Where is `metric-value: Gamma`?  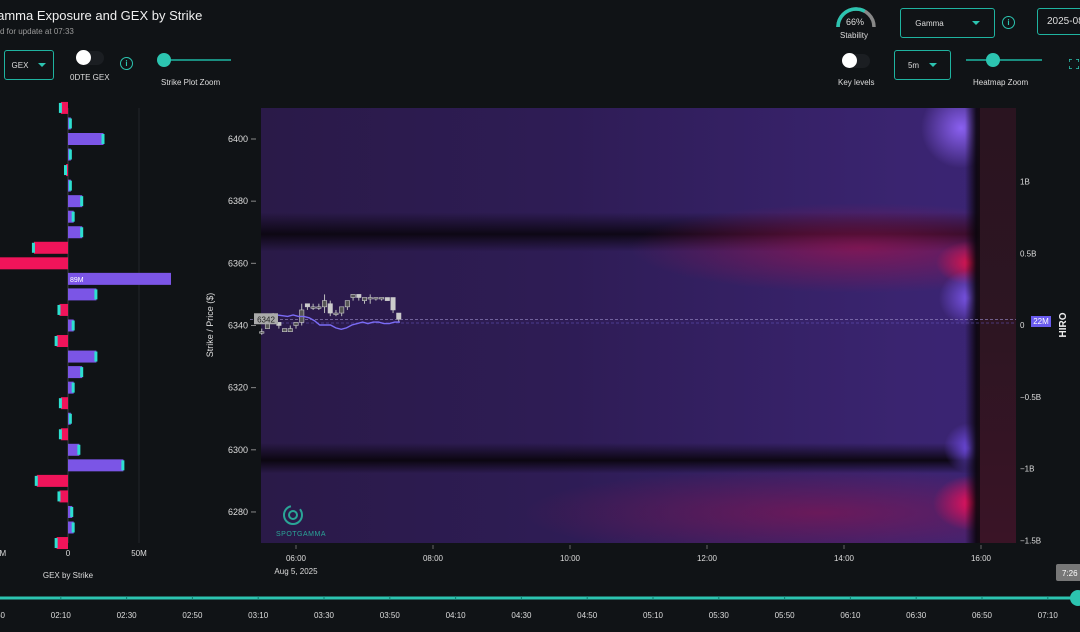 metric-value: Gamma is located at coordinates (929, 23).